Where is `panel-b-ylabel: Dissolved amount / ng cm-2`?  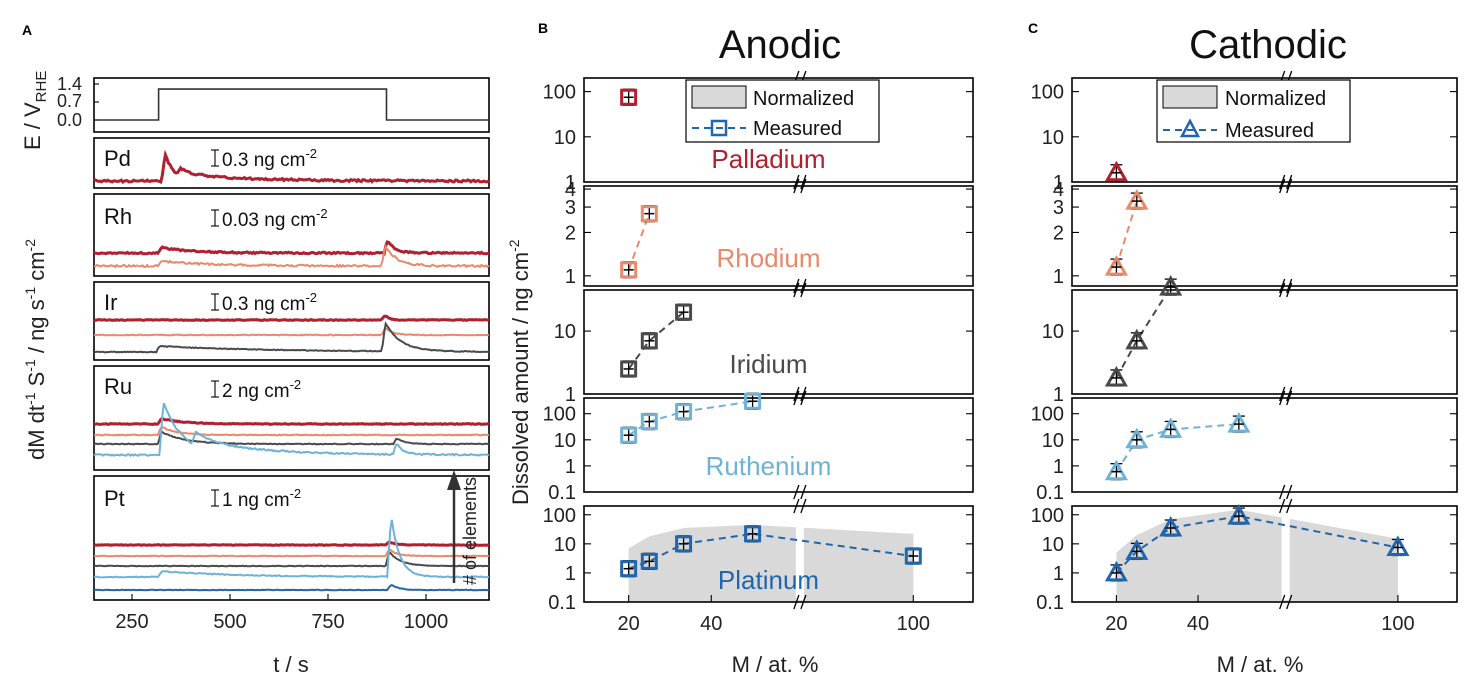
panel-b-ylabel: Dissolved amount / ng cm-2 is located at coordinates (519, 372).